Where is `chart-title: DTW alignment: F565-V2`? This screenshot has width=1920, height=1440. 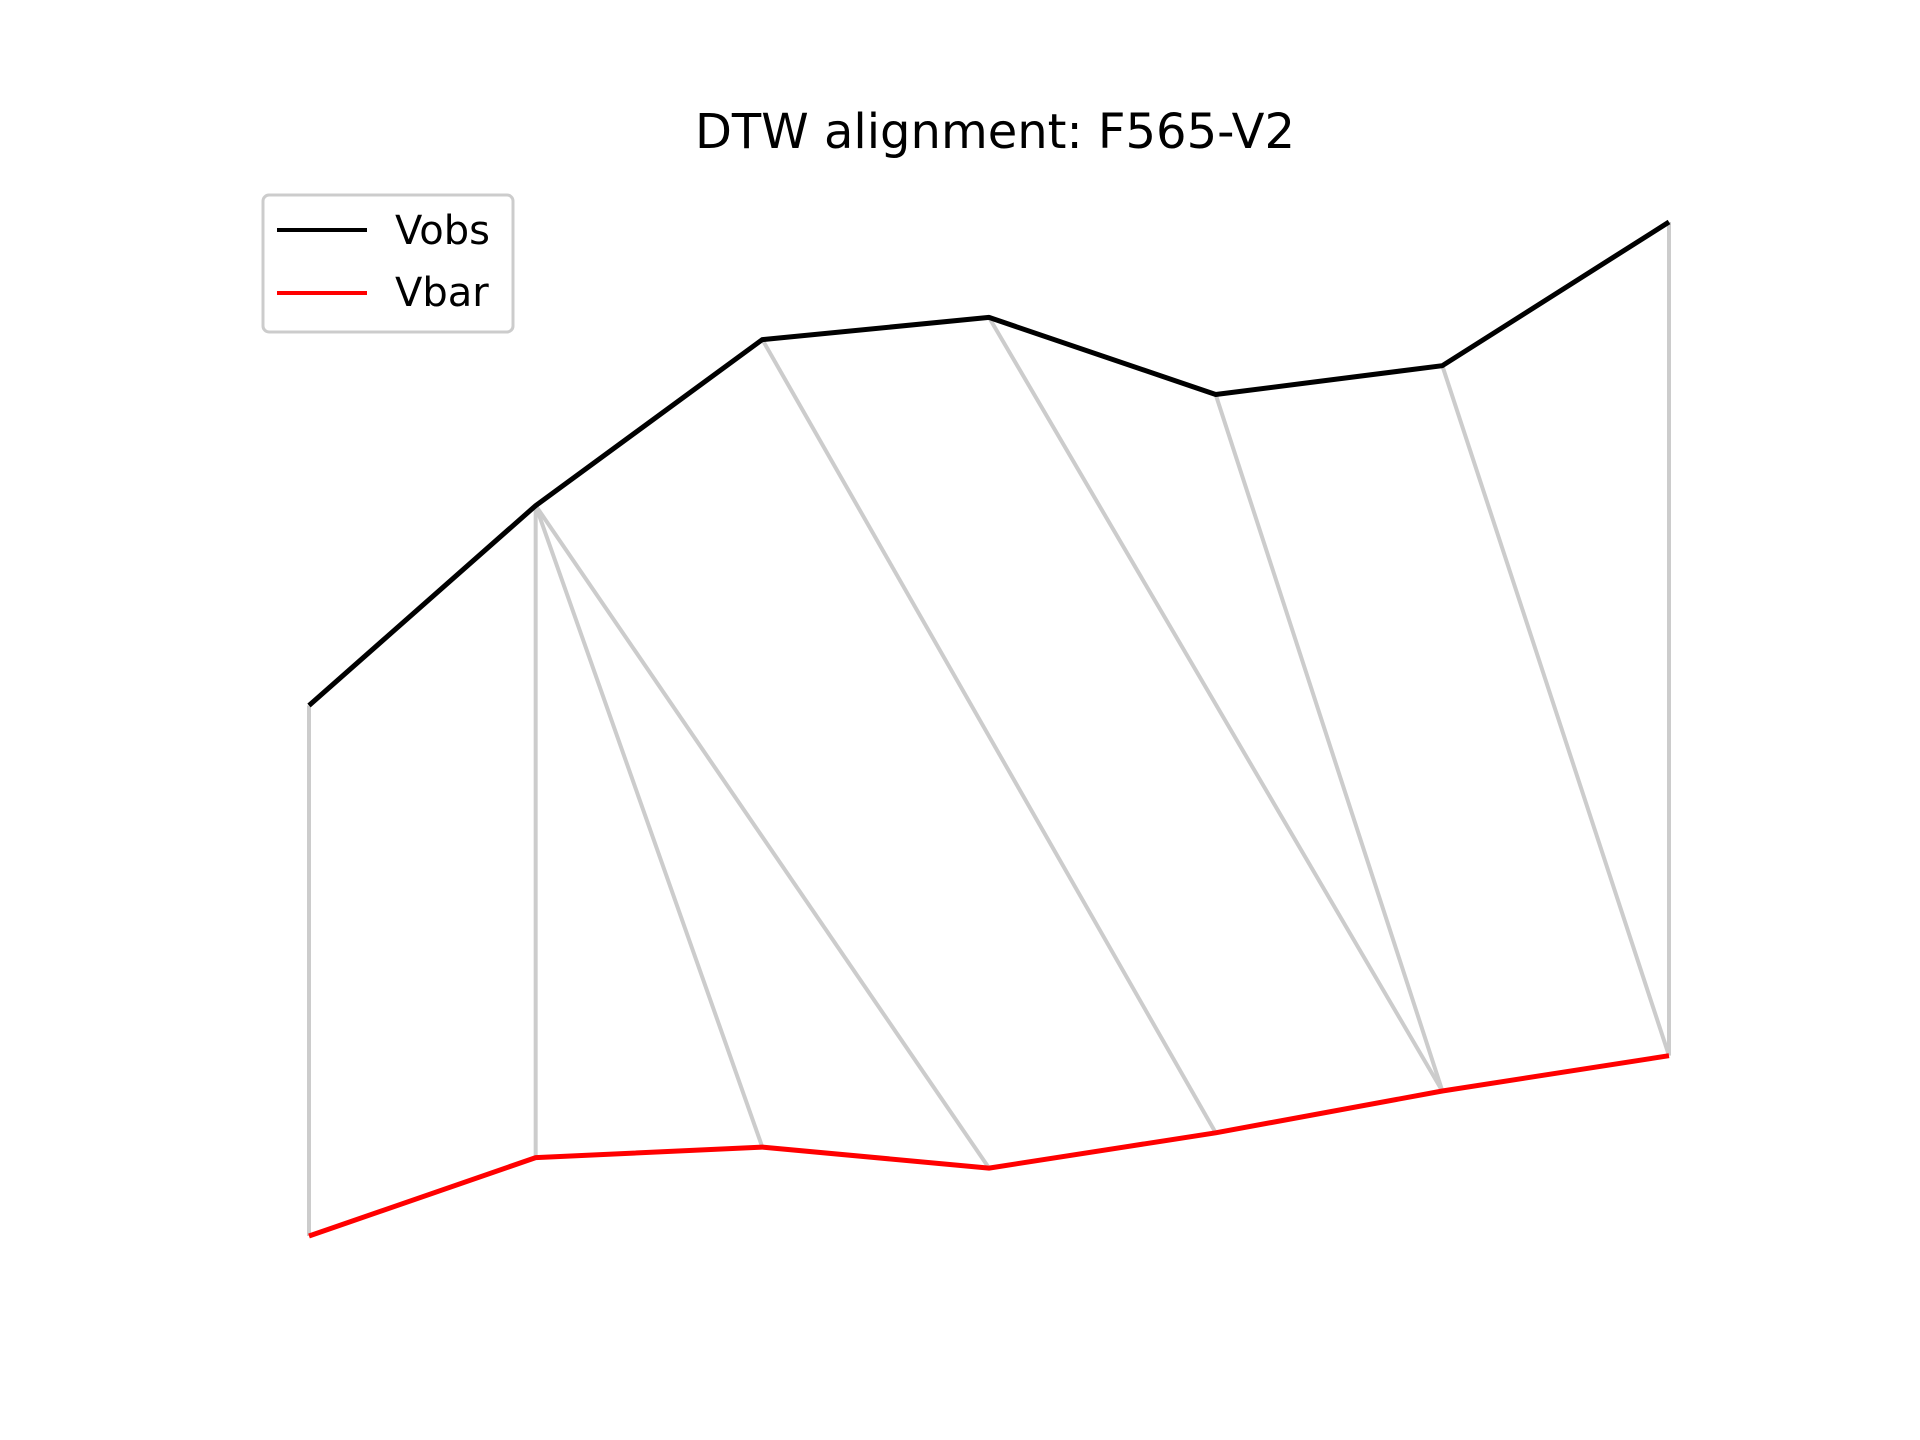
chart-title: DTW alignment: F565-V2 is located at coordinates (995, 132).